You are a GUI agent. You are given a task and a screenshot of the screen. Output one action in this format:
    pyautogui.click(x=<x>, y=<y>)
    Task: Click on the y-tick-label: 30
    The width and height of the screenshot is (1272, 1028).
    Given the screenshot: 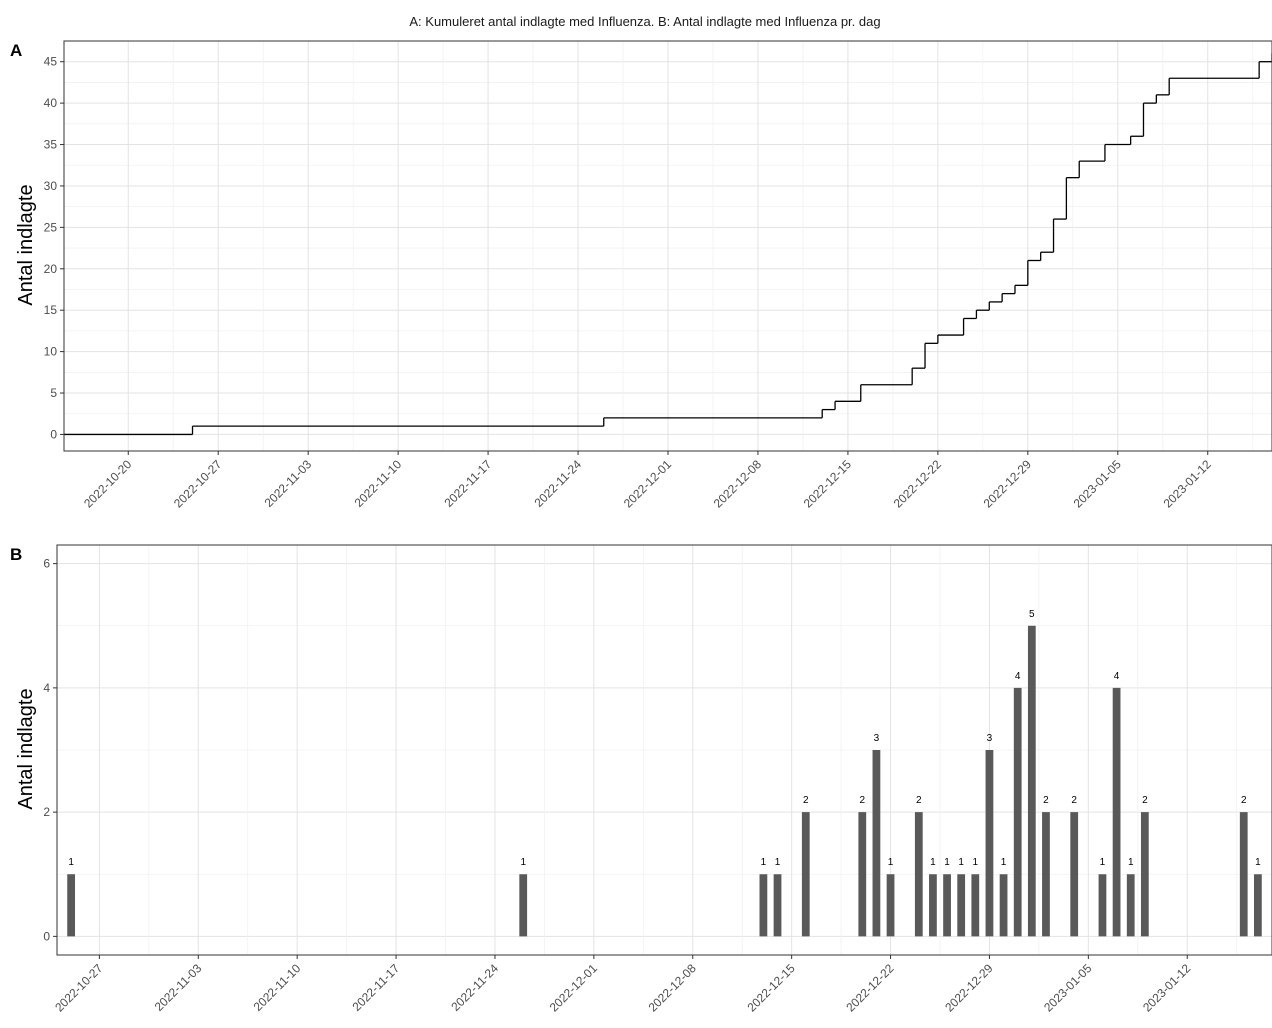 What is the action you would take?
    pyautogui.click(x=51, y=186)
    